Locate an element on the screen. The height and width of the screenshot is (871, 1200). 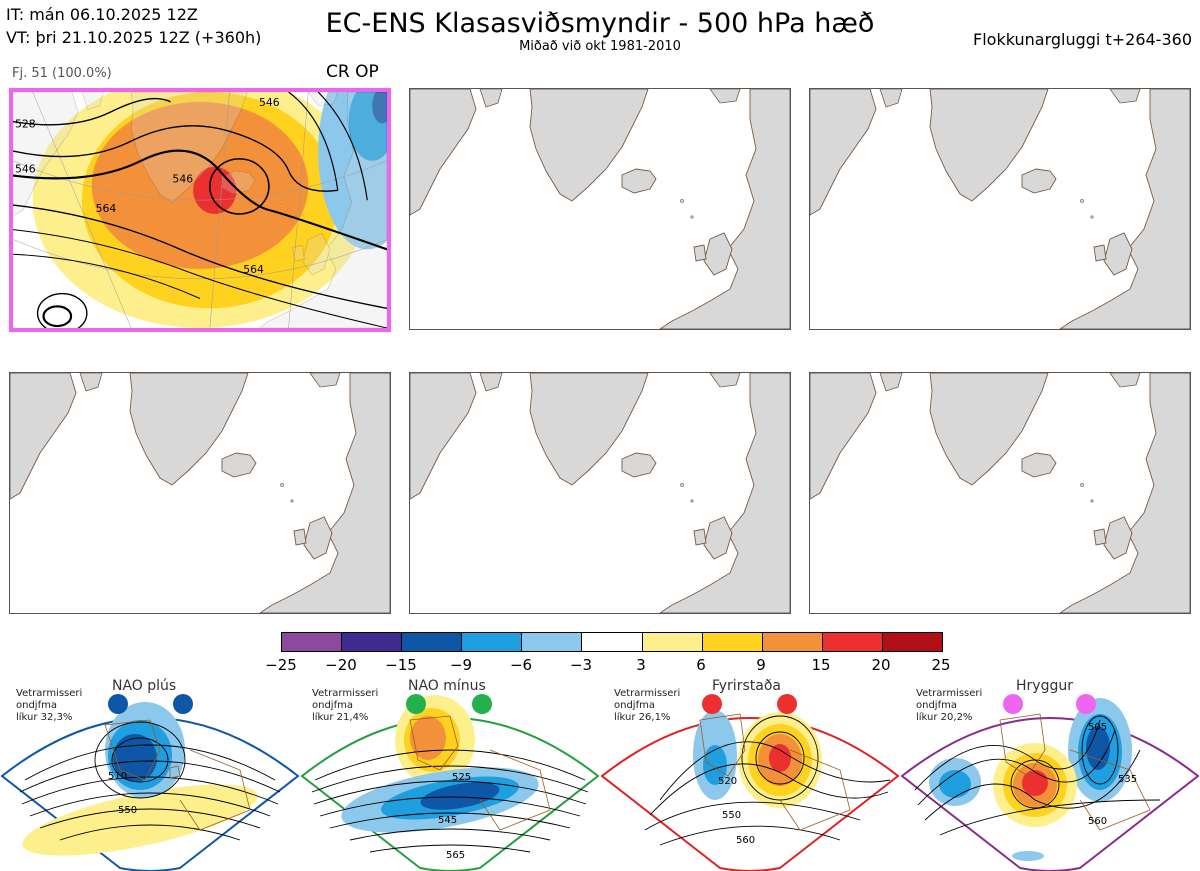
regime-canvas: 505 535 560 is located at coordinates (1050, 782).